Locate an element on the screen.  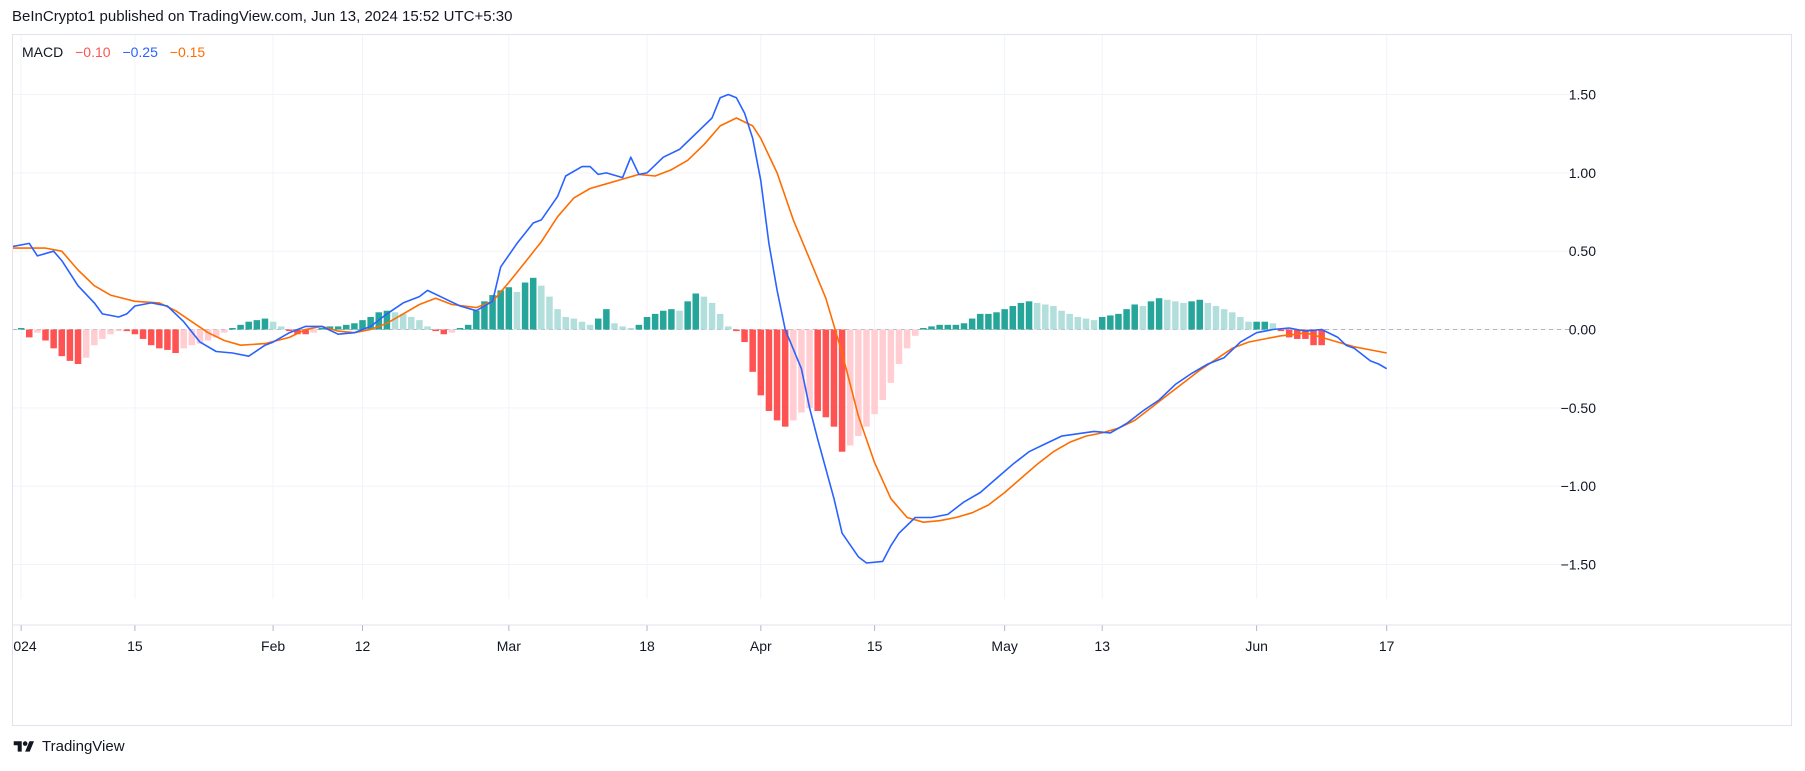
indicator-legend: MACD −0.10 −0.25 −0.15 is located at coordinates (117, 52).